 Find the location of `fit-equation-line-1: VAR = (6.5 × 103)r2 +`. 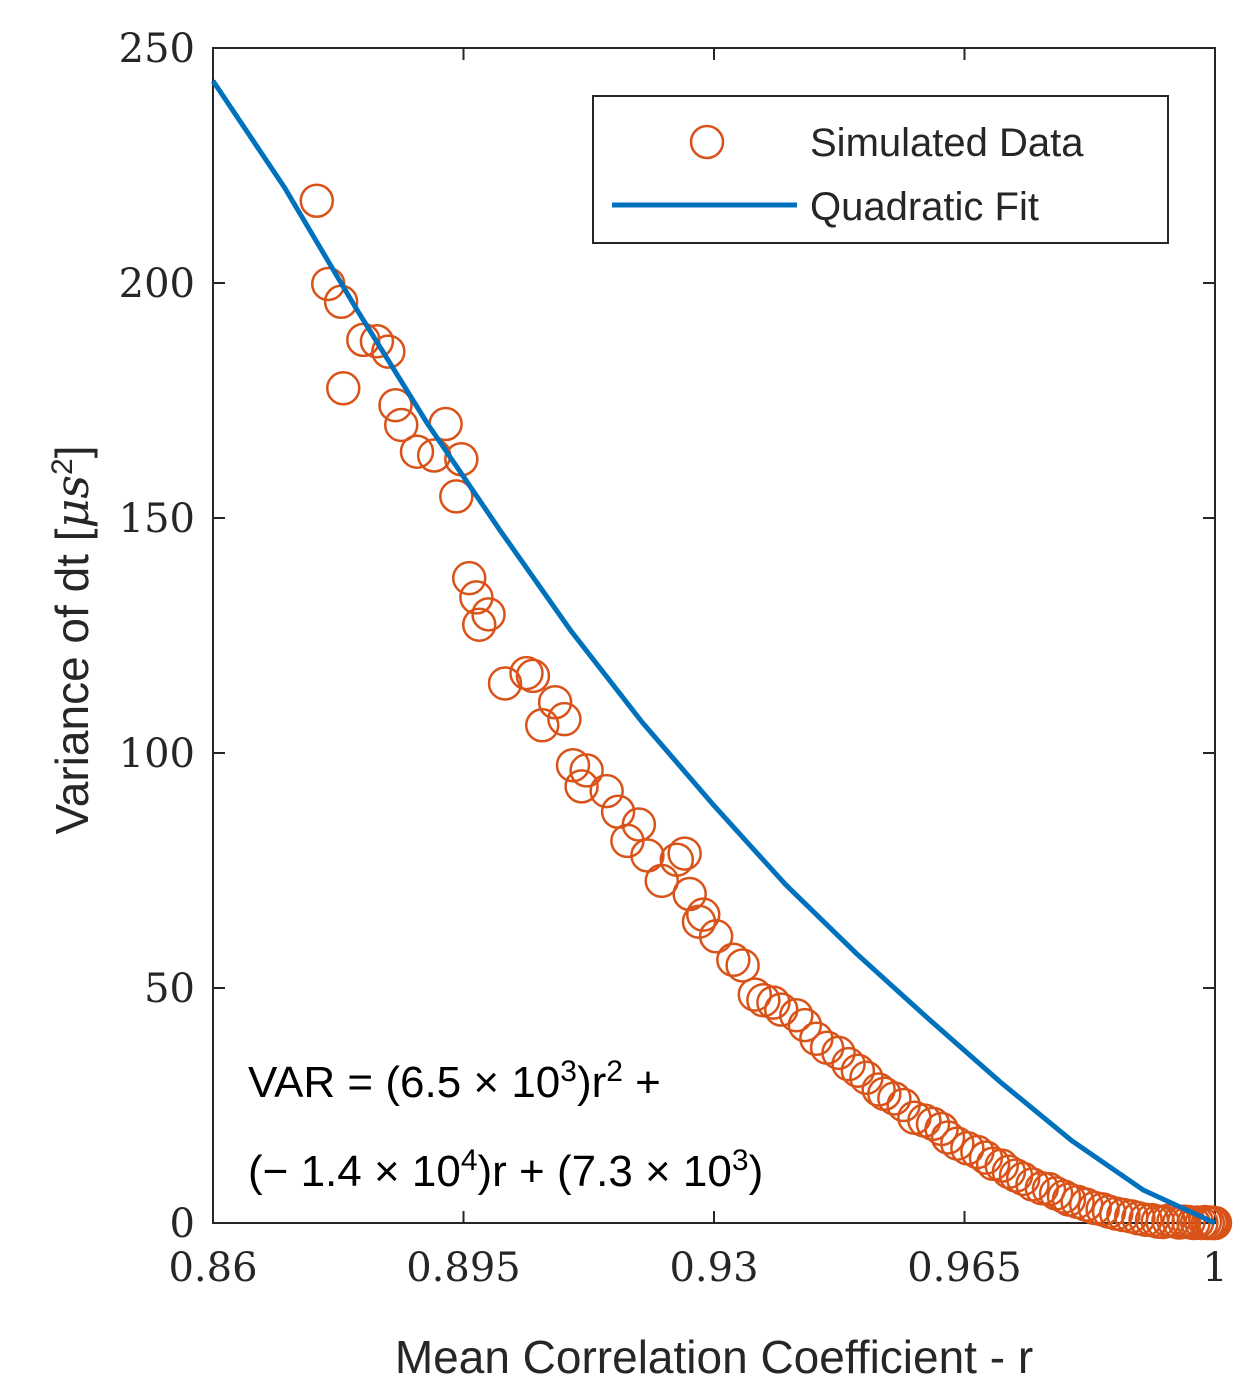

fit-equation-line-1: VAR = (6.5 × 103)r2 + is located at coordinates (454, 1081).